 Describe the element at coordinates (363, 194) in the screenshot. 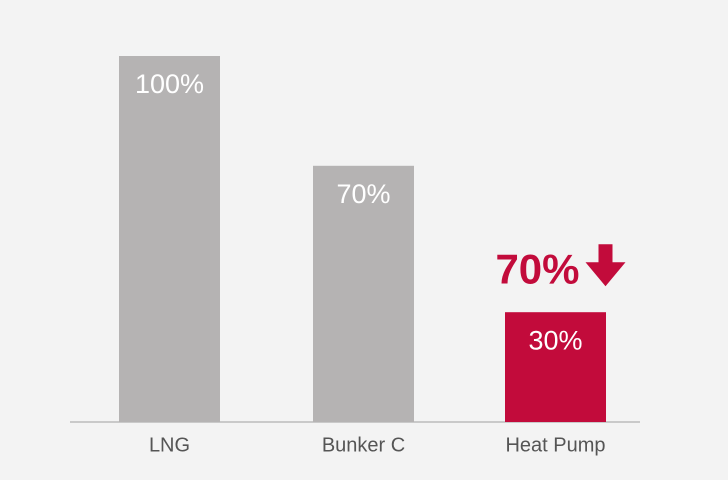

I see `value-label: 70%` at that location.